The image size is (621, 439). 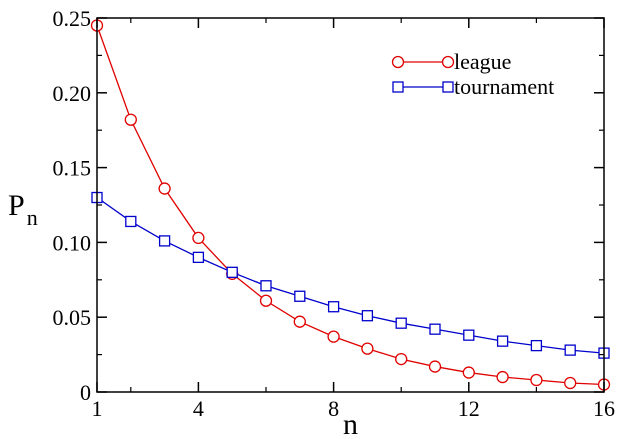 I want to click on x-tick-label: 8, so click(x=333, y=408).